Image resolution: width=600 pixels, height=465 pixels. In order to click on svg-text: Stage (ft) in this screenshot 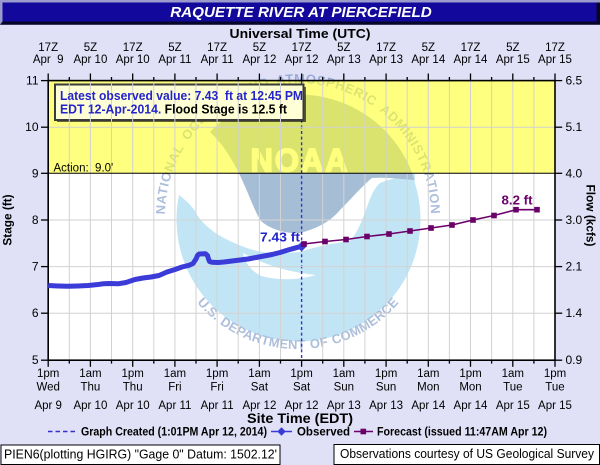, I will do `click(8, 219)`.